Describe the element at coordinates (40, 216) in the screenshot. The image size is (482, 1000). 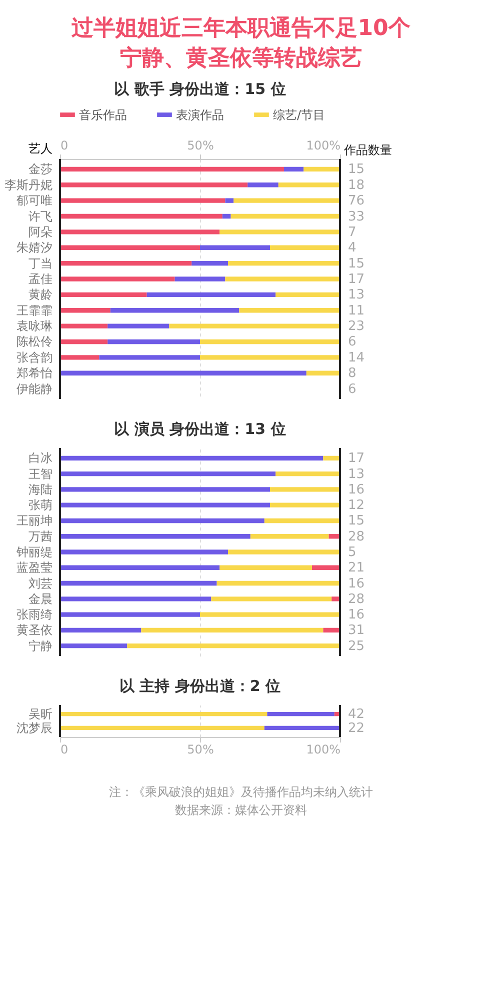
I see `y-tick-label: 许飞` at that location.